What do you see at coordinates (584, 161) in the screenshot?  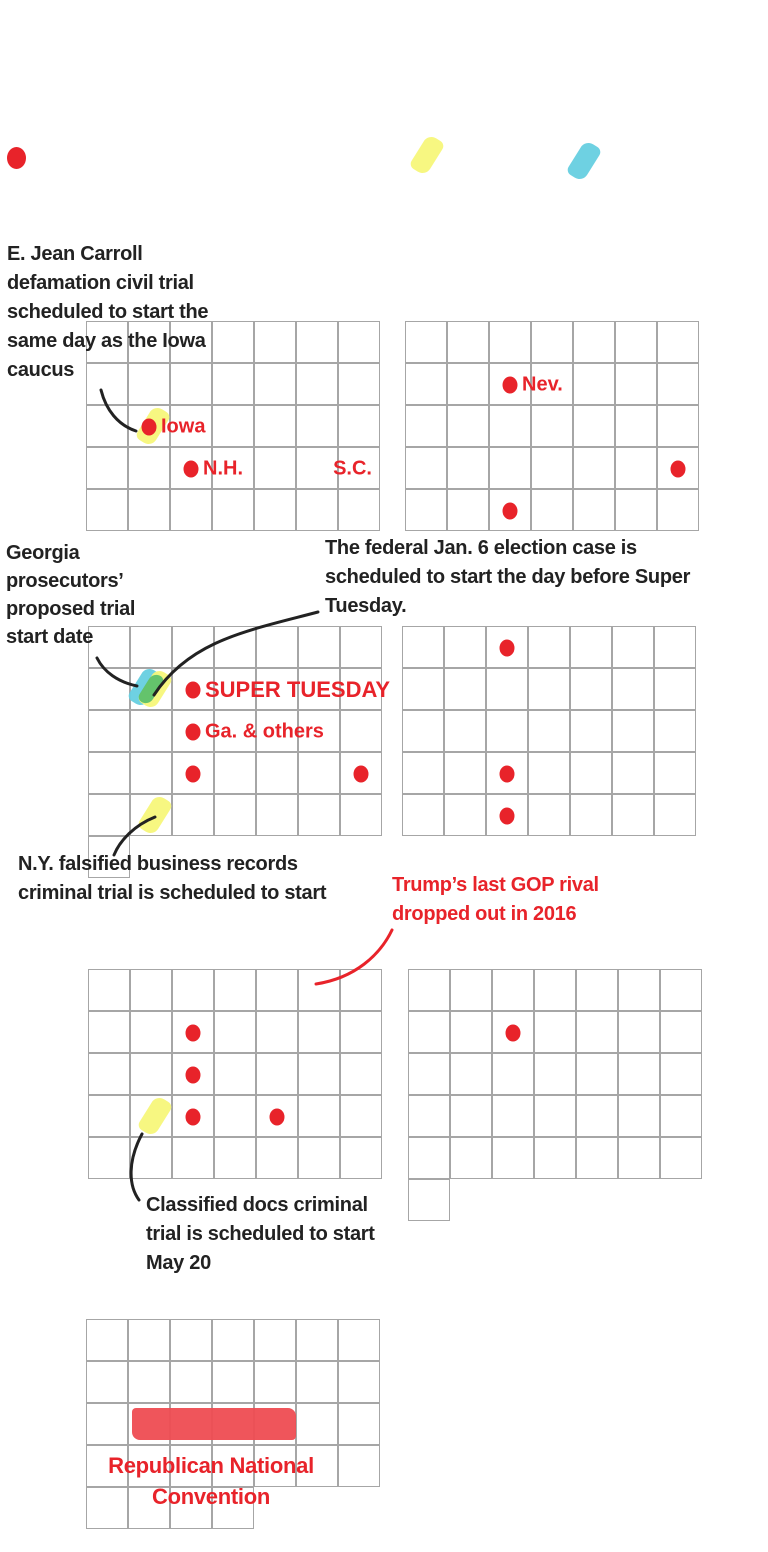 I see `legend-blue-swatch-icon` at bounding box center [584, 161].